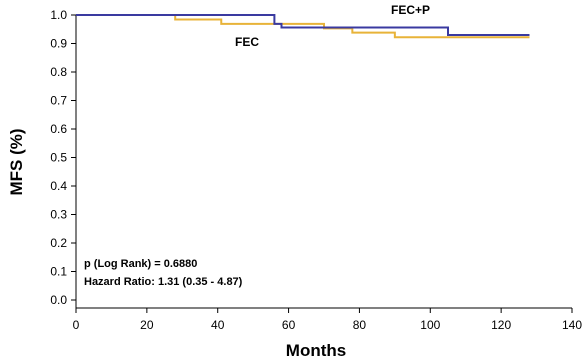 This screenshot has width=586, height=361. I want to click on x-tick-label: 60, so click(289, 325).